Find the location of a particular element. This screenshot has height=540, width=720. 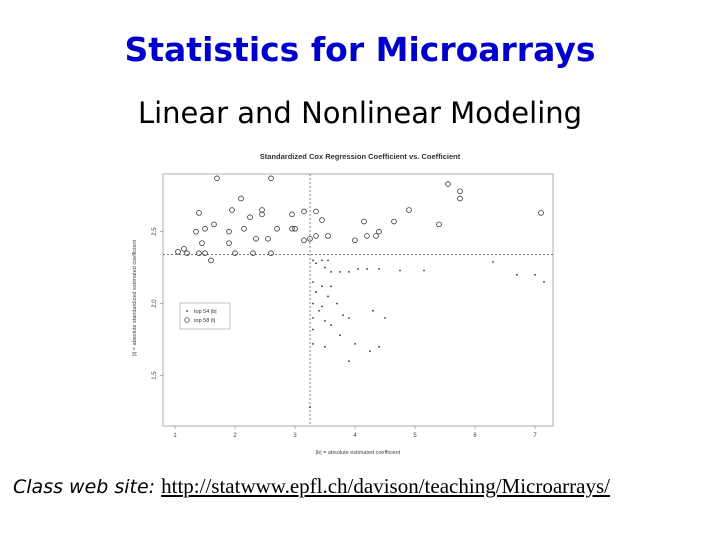

legend-box is located at coordinates (205, 316).